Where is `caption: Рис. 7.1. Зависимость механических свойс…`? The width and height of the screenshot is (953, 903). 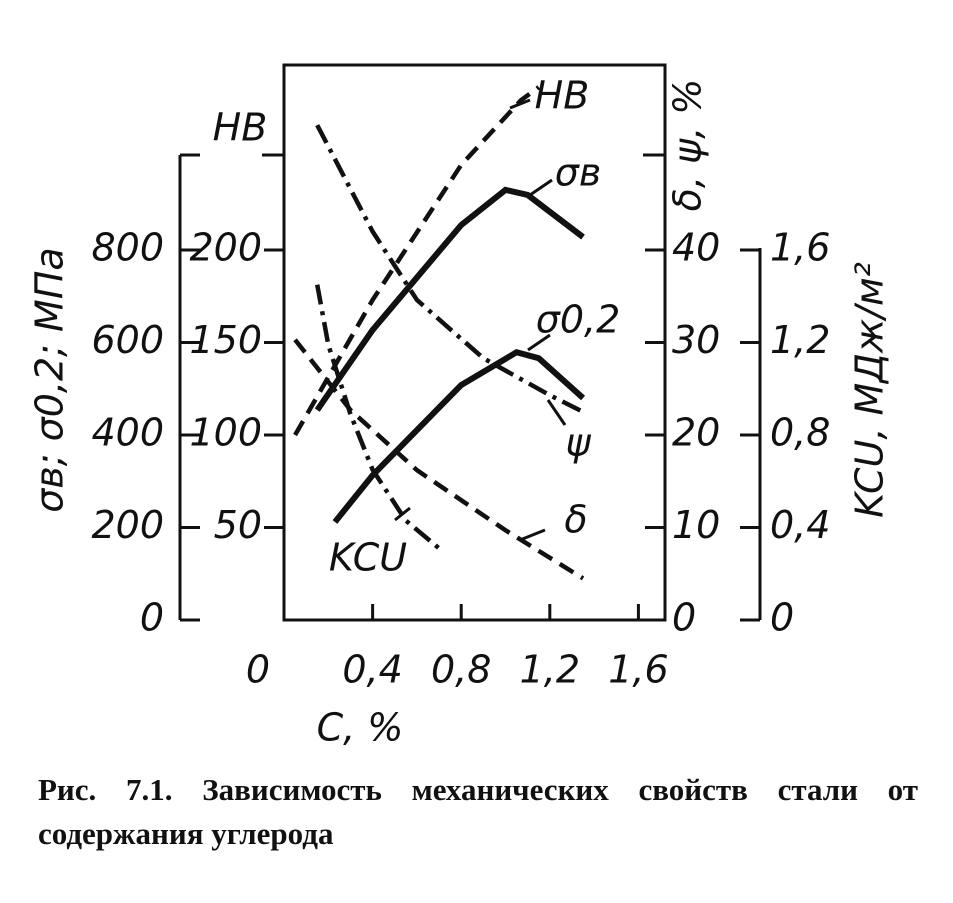 caption: Рис. 7.1. Зависимость механических свойс… is located at coordinates (478, 812).